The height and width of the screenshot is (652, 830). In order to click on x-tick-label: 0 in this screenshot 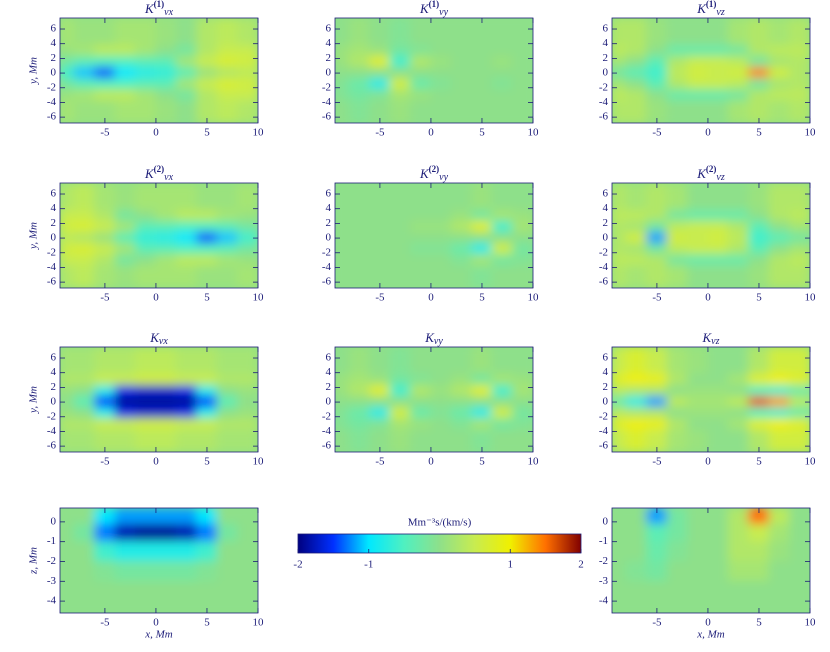, I will do `click(708, 623)`.